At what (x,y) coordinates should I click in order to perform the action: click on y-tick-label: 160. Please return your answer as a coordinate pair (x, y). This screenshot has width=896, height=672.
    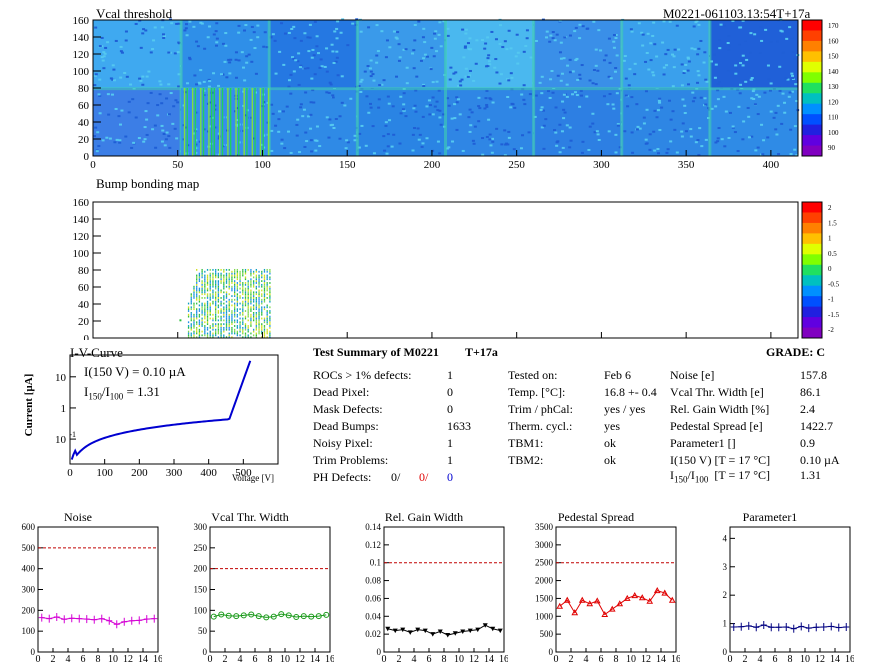
    Looking at the image, I should click on (81, 203).